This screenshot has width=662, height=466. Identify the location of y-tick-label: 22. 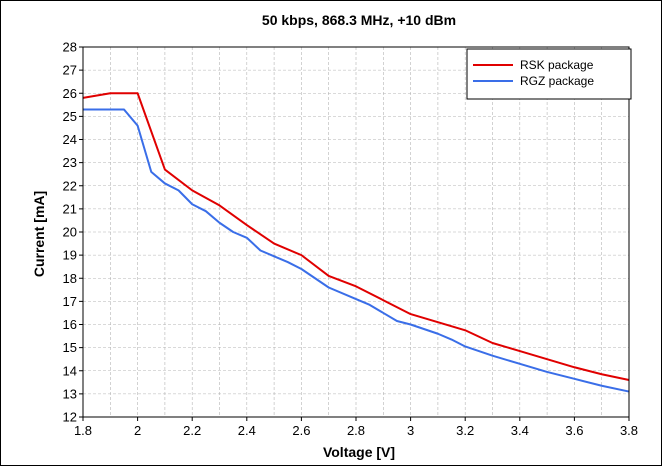
(70, 185).